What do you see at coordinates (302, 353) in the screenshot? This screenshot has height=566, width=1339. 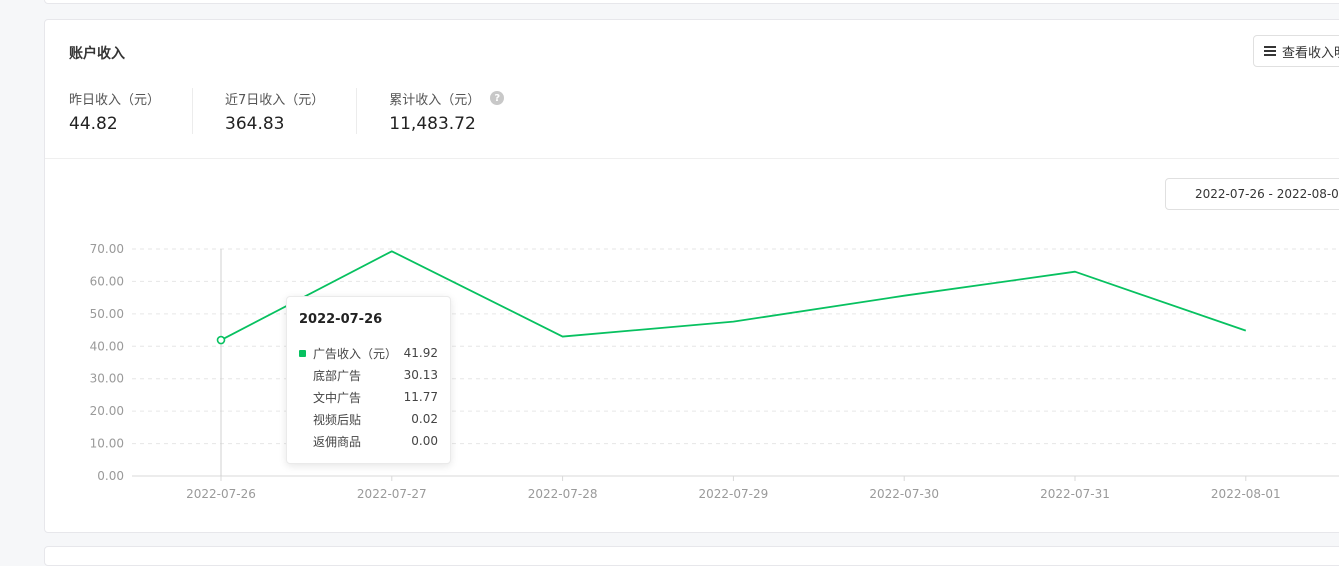 I see `series-marker` at bounding box center [302, 353].